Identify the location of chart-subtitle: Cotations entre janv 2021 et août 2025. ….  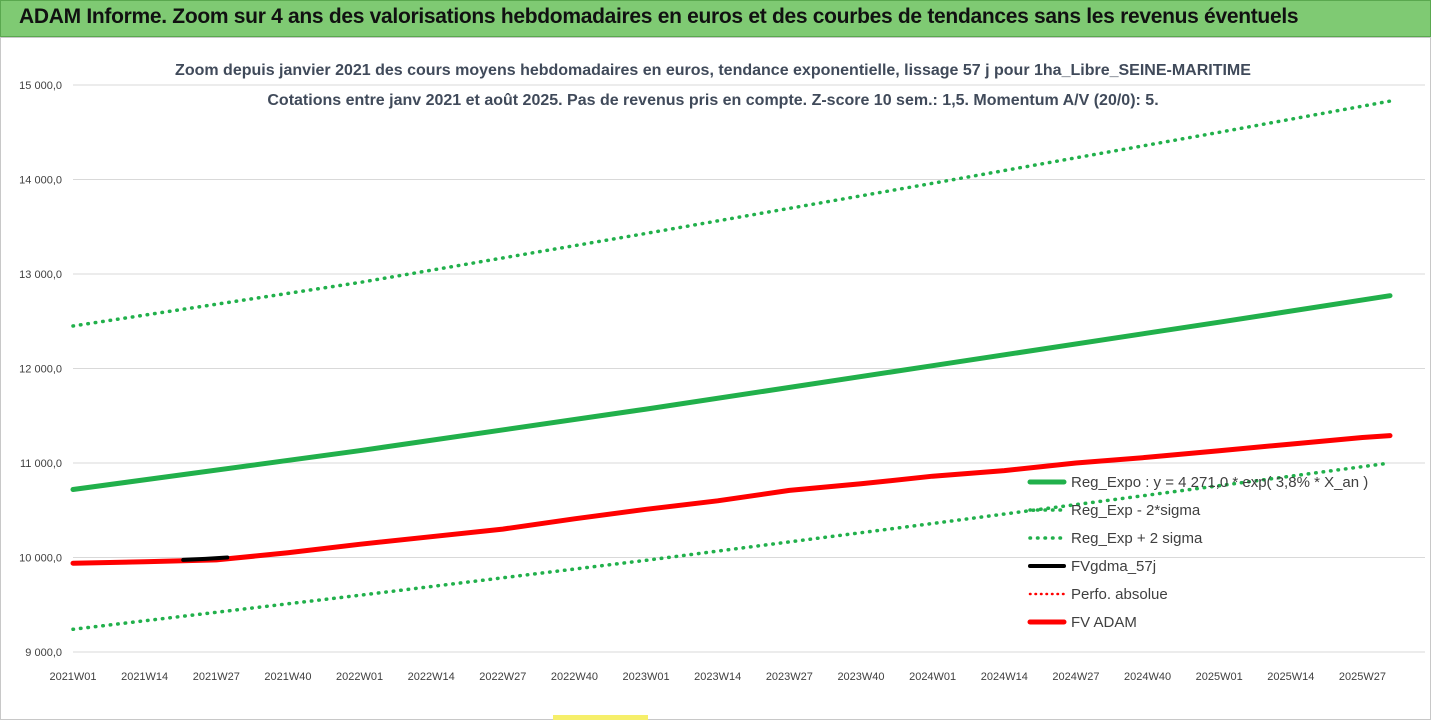
(712, 100).